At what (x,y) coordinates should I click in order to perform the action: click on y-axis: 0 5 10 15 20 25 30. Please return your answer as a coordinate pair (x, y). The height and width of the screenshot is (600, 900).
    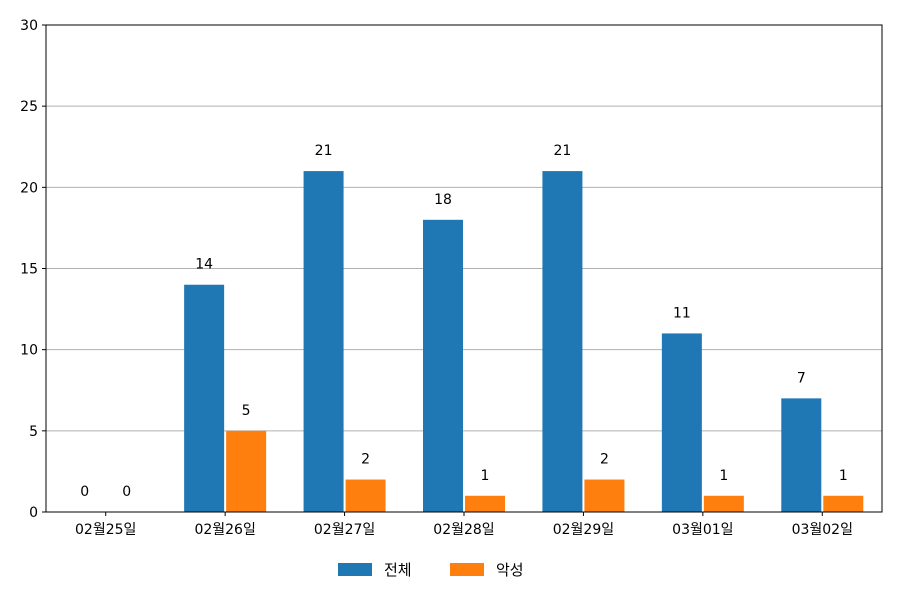
    Looking at the image, I should click on (33, 269).